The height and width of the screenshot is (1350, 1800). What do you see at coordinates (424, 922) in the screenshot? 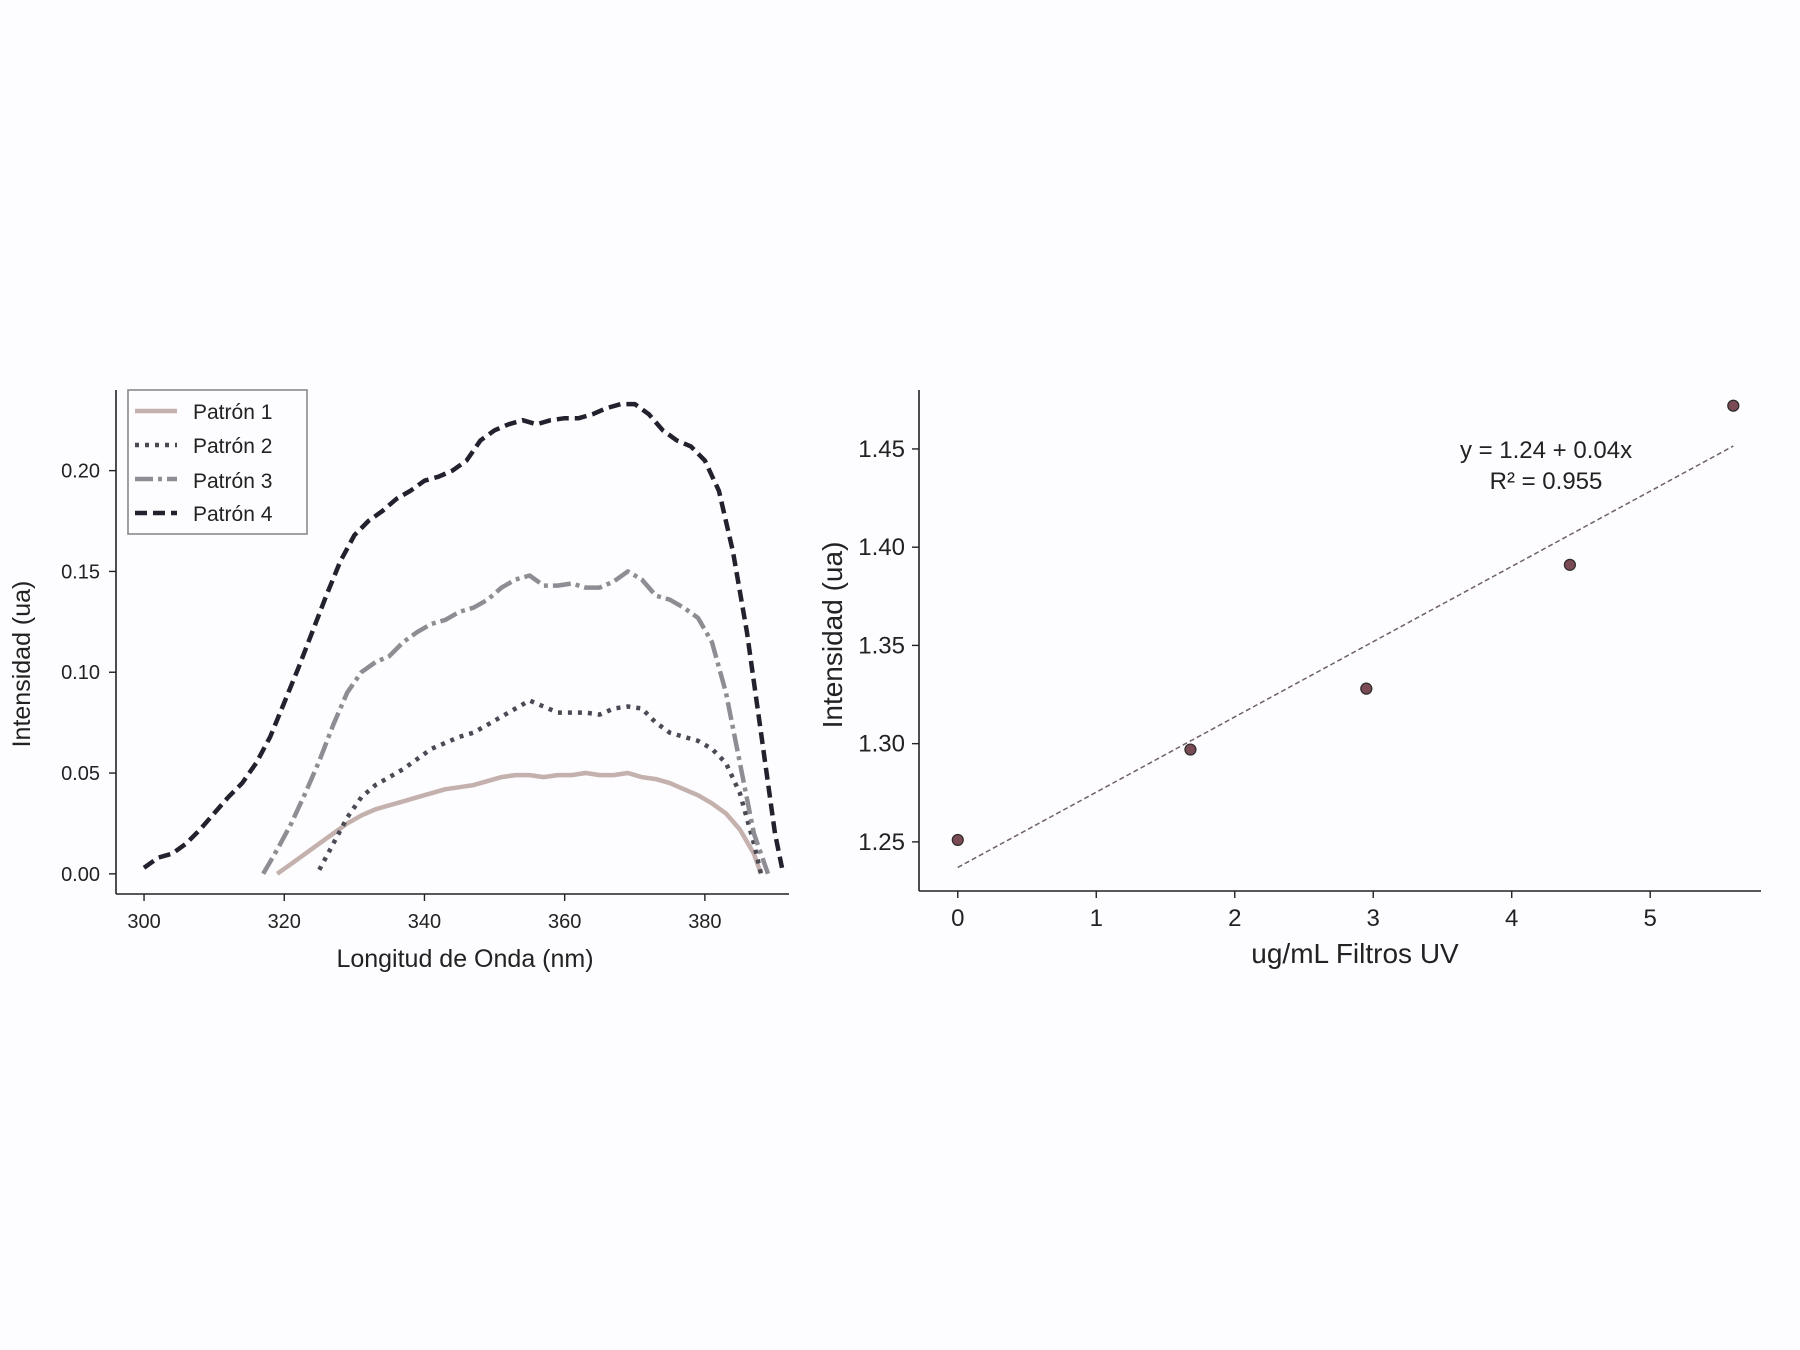
I see `x-tick-label: 340` at bounding box center [424, 922].